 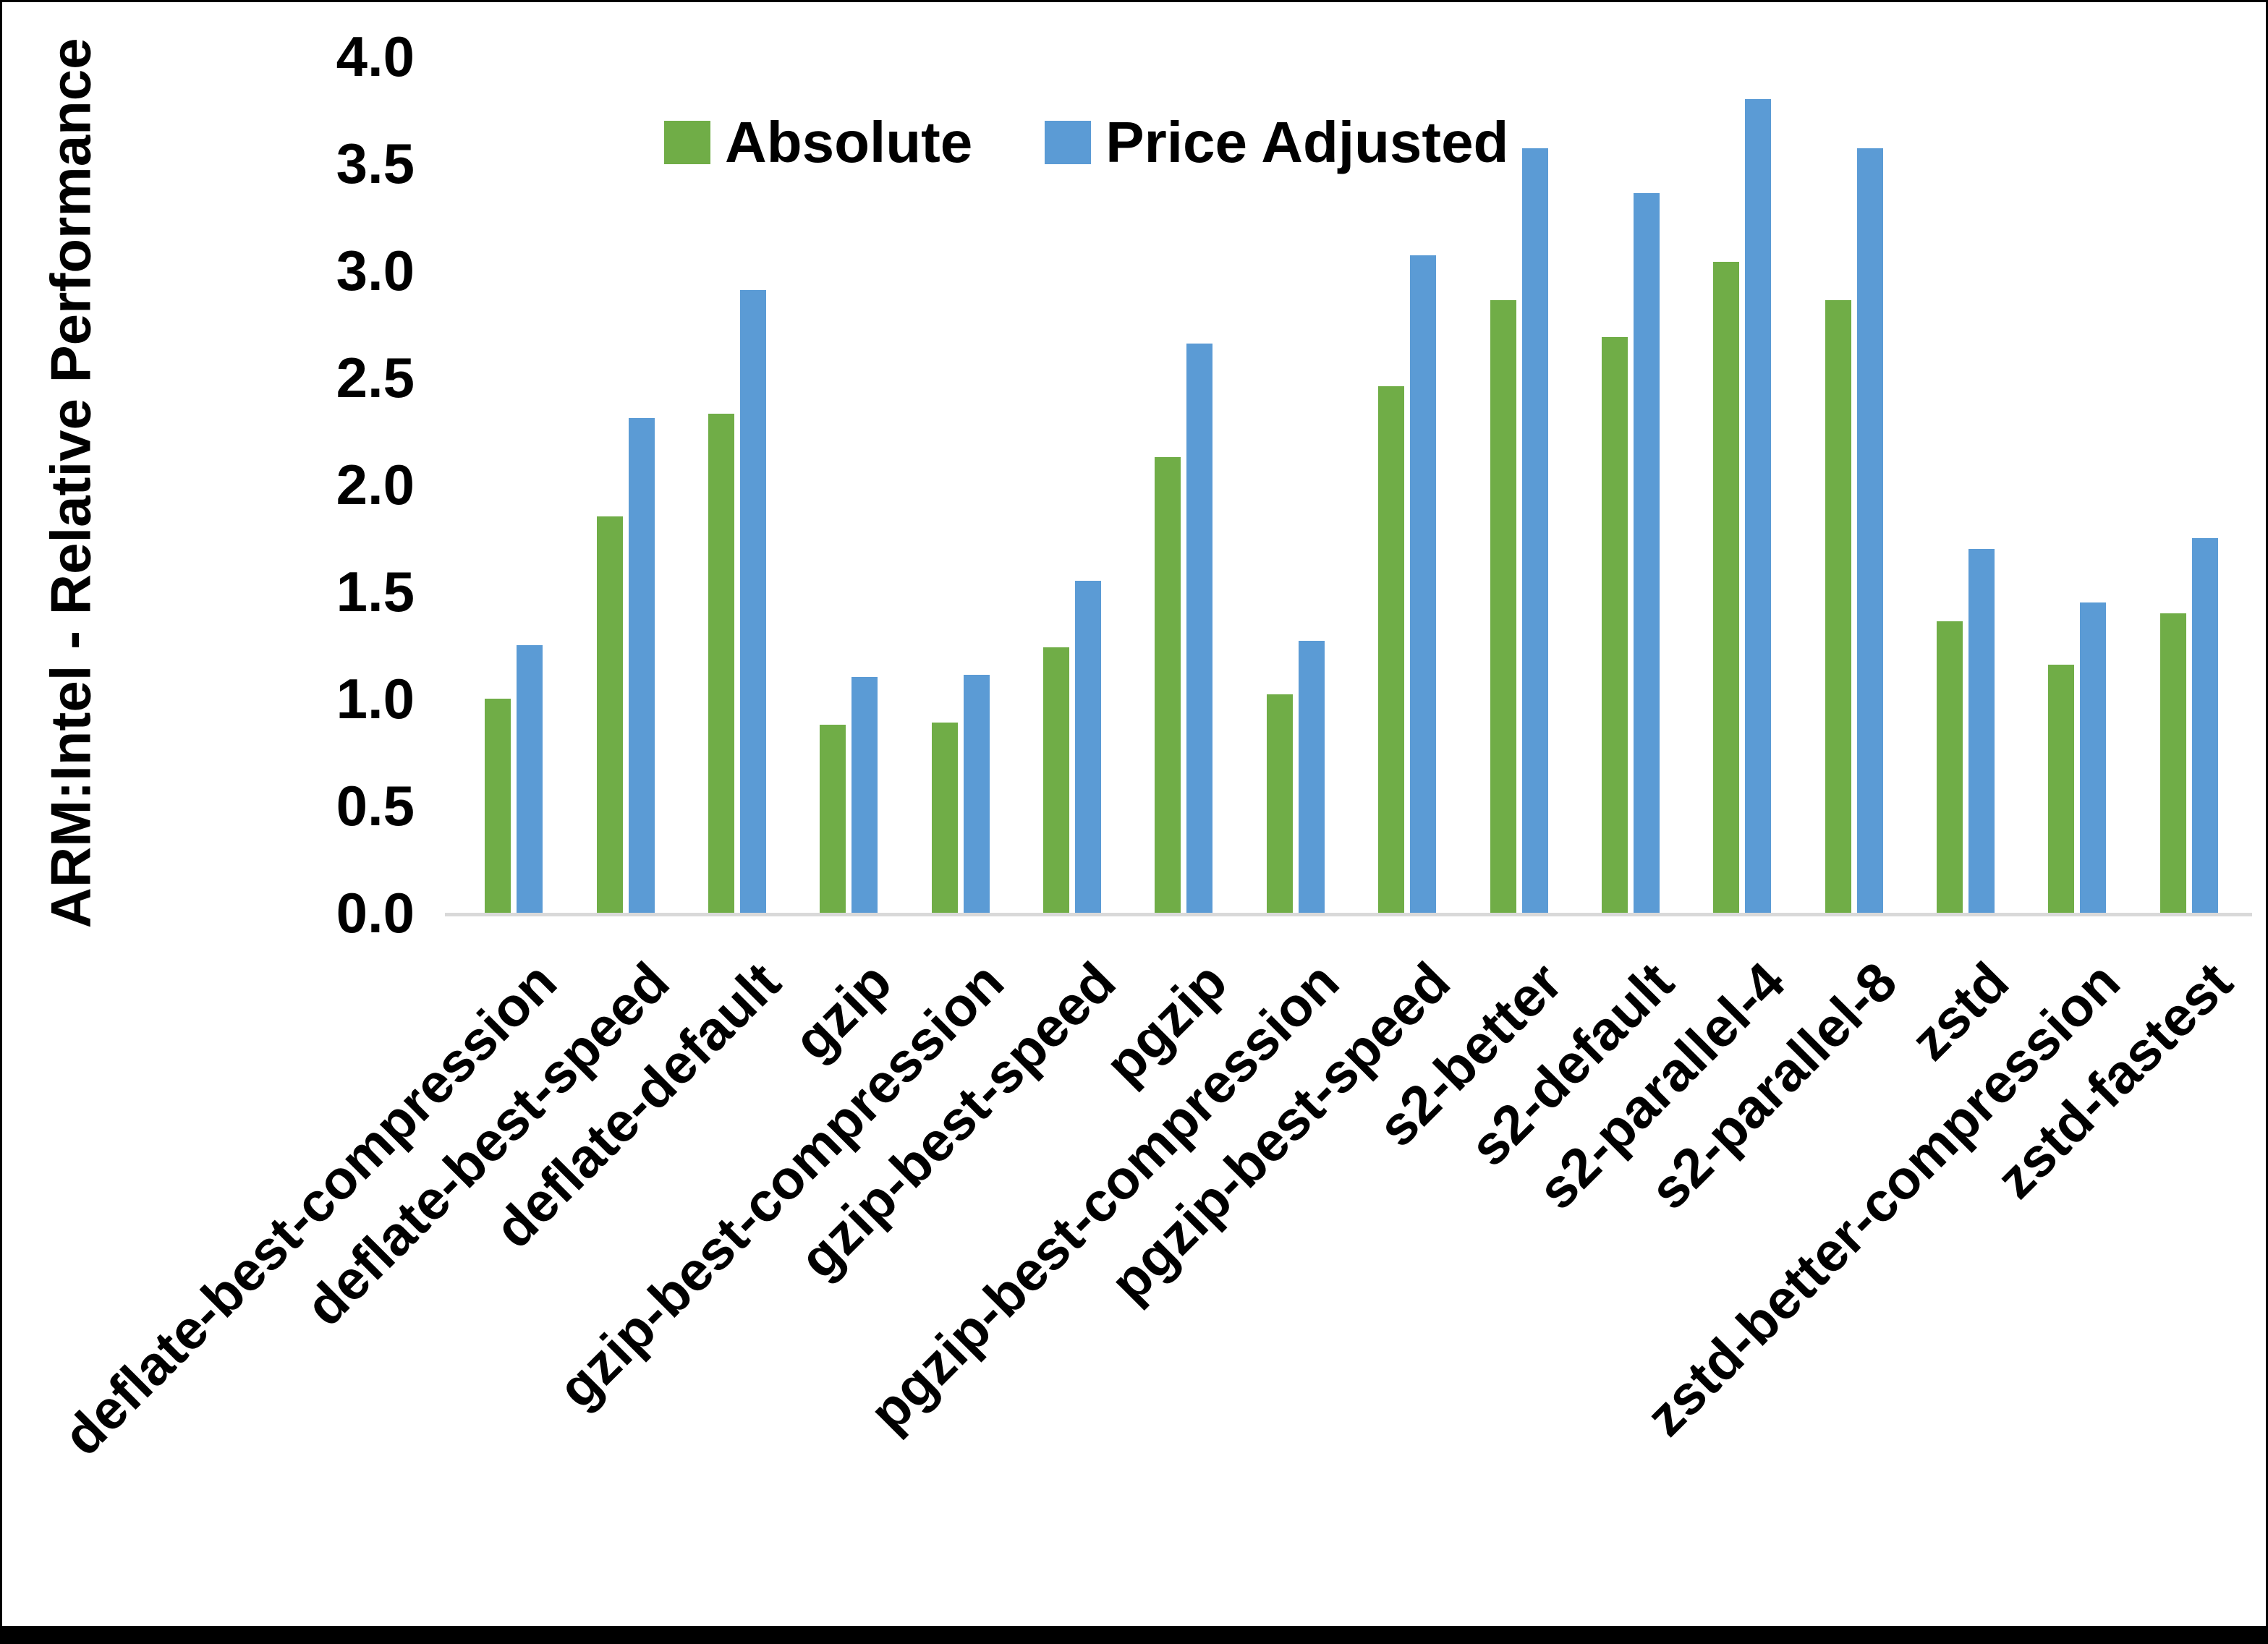 I want to click on bar-price-adjusted-zstd, so click(x=1982, y=731).